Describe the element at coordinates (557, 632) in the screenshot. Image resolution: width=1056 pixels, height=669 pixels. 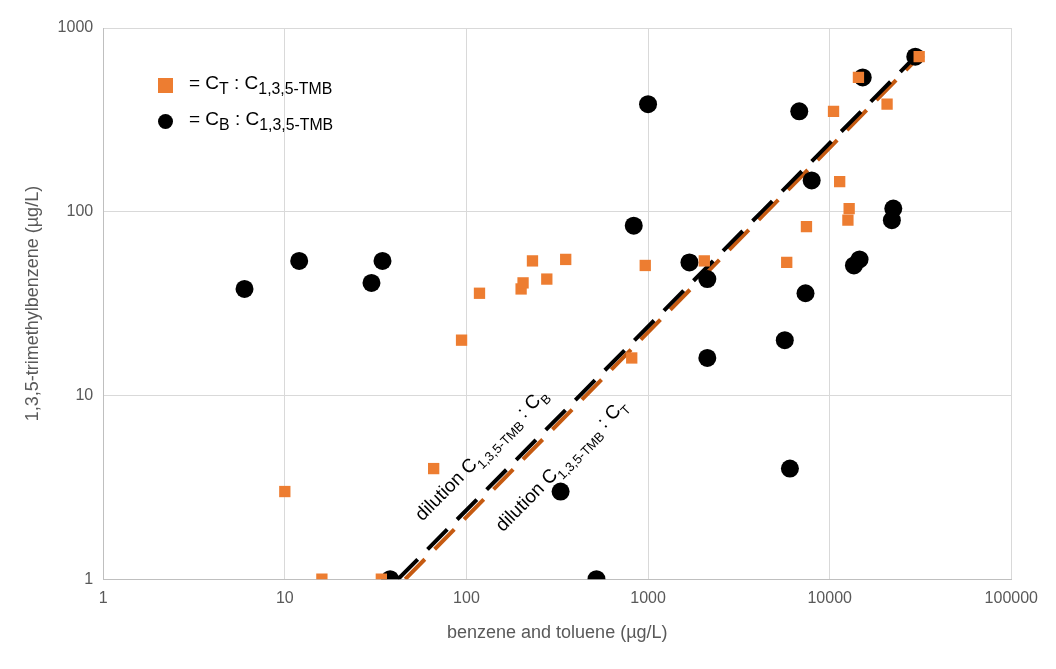
I see `x-axis-title: benzene and toluene (µg/L)` at that location.